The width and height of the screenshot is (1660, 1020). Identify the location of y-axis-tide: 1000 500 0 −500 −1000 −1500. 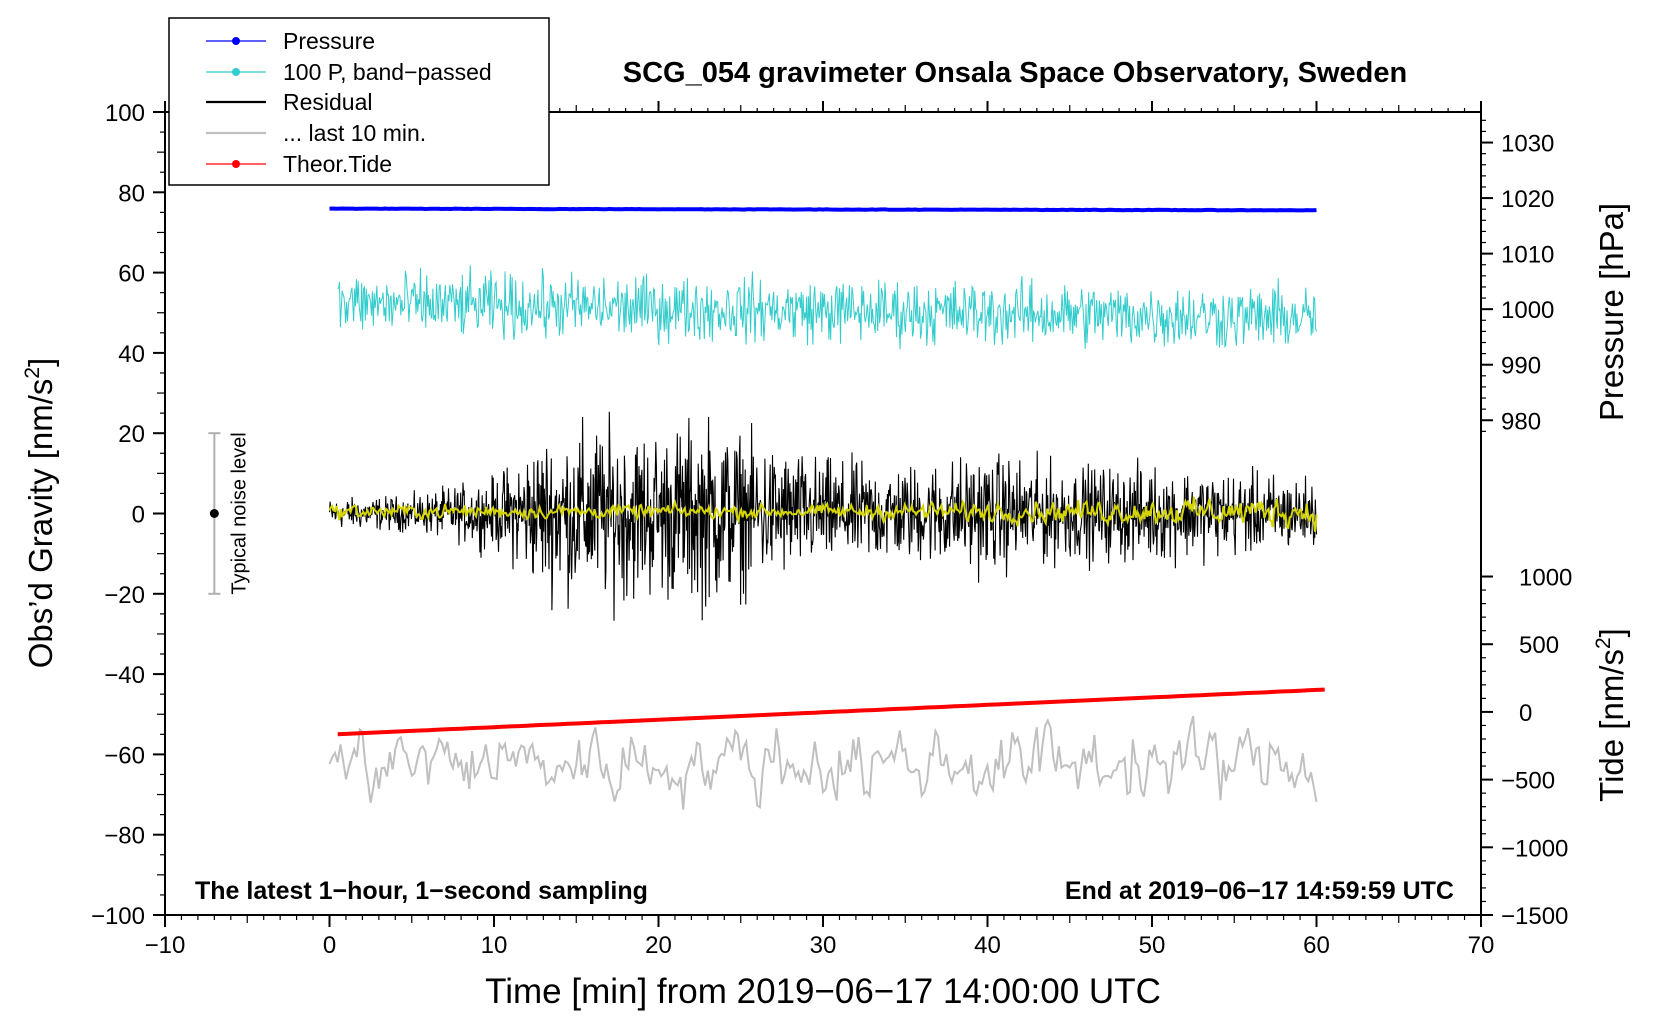
(1526, 747).